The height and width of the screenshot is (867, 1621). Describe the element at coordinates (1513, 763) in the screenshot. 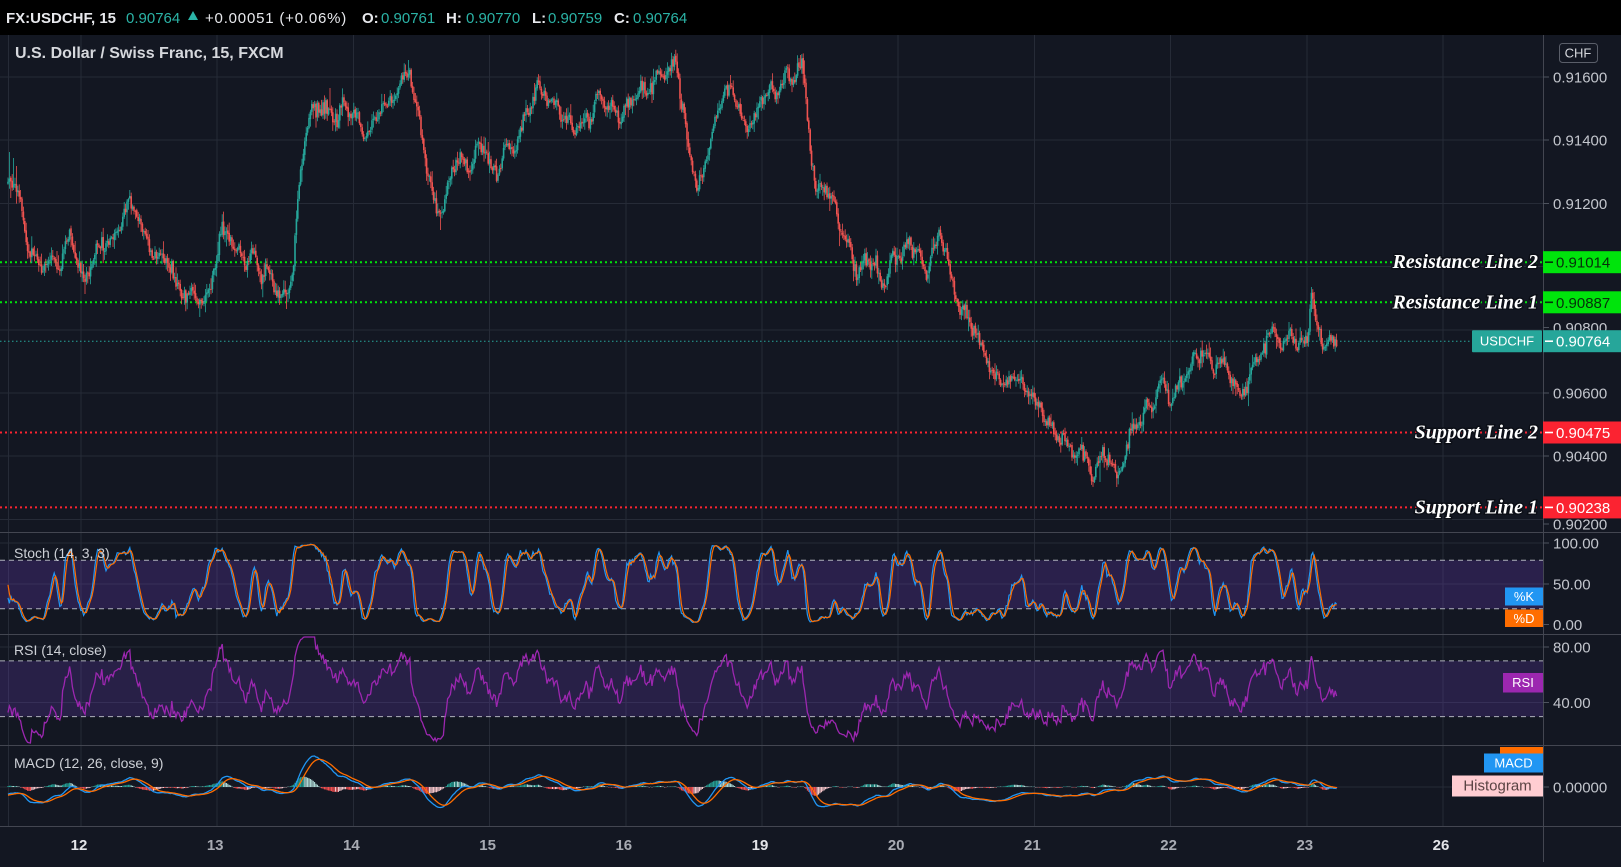

I see `svg-text: MACD` at that location.